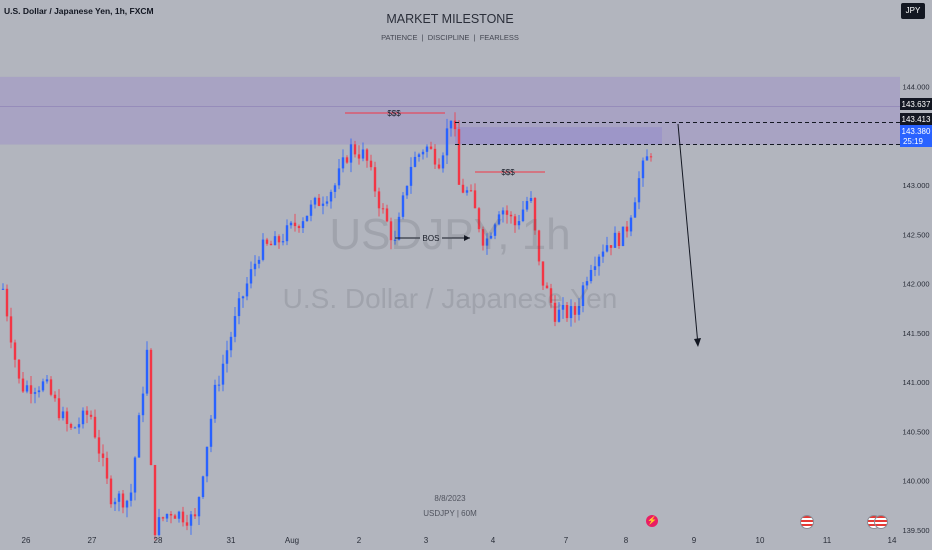 This screenshot has height=550, width=932. I want to click on symbol-title: U.S. Dollar / Japanese Yen, 1h, FXCM, so click(79, 11).